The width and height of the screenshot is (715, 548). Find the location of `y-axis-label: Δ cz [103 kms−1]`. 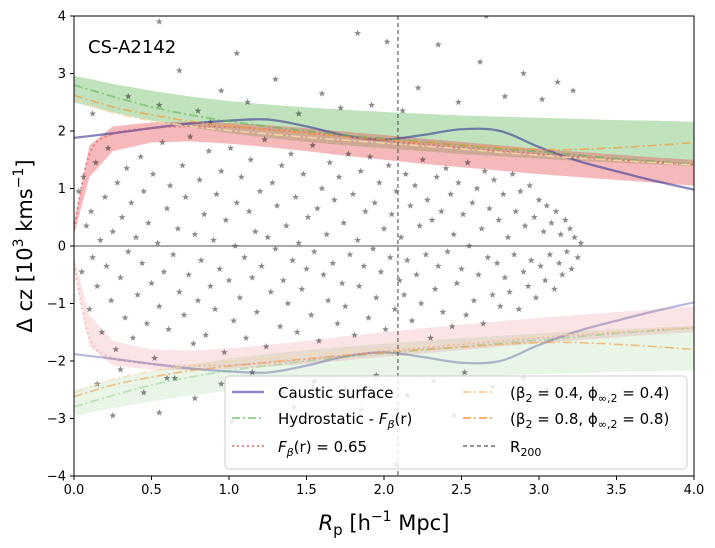

y-axis-label: Δ cz [103 kms−1] is located at coordinates (24, 245).